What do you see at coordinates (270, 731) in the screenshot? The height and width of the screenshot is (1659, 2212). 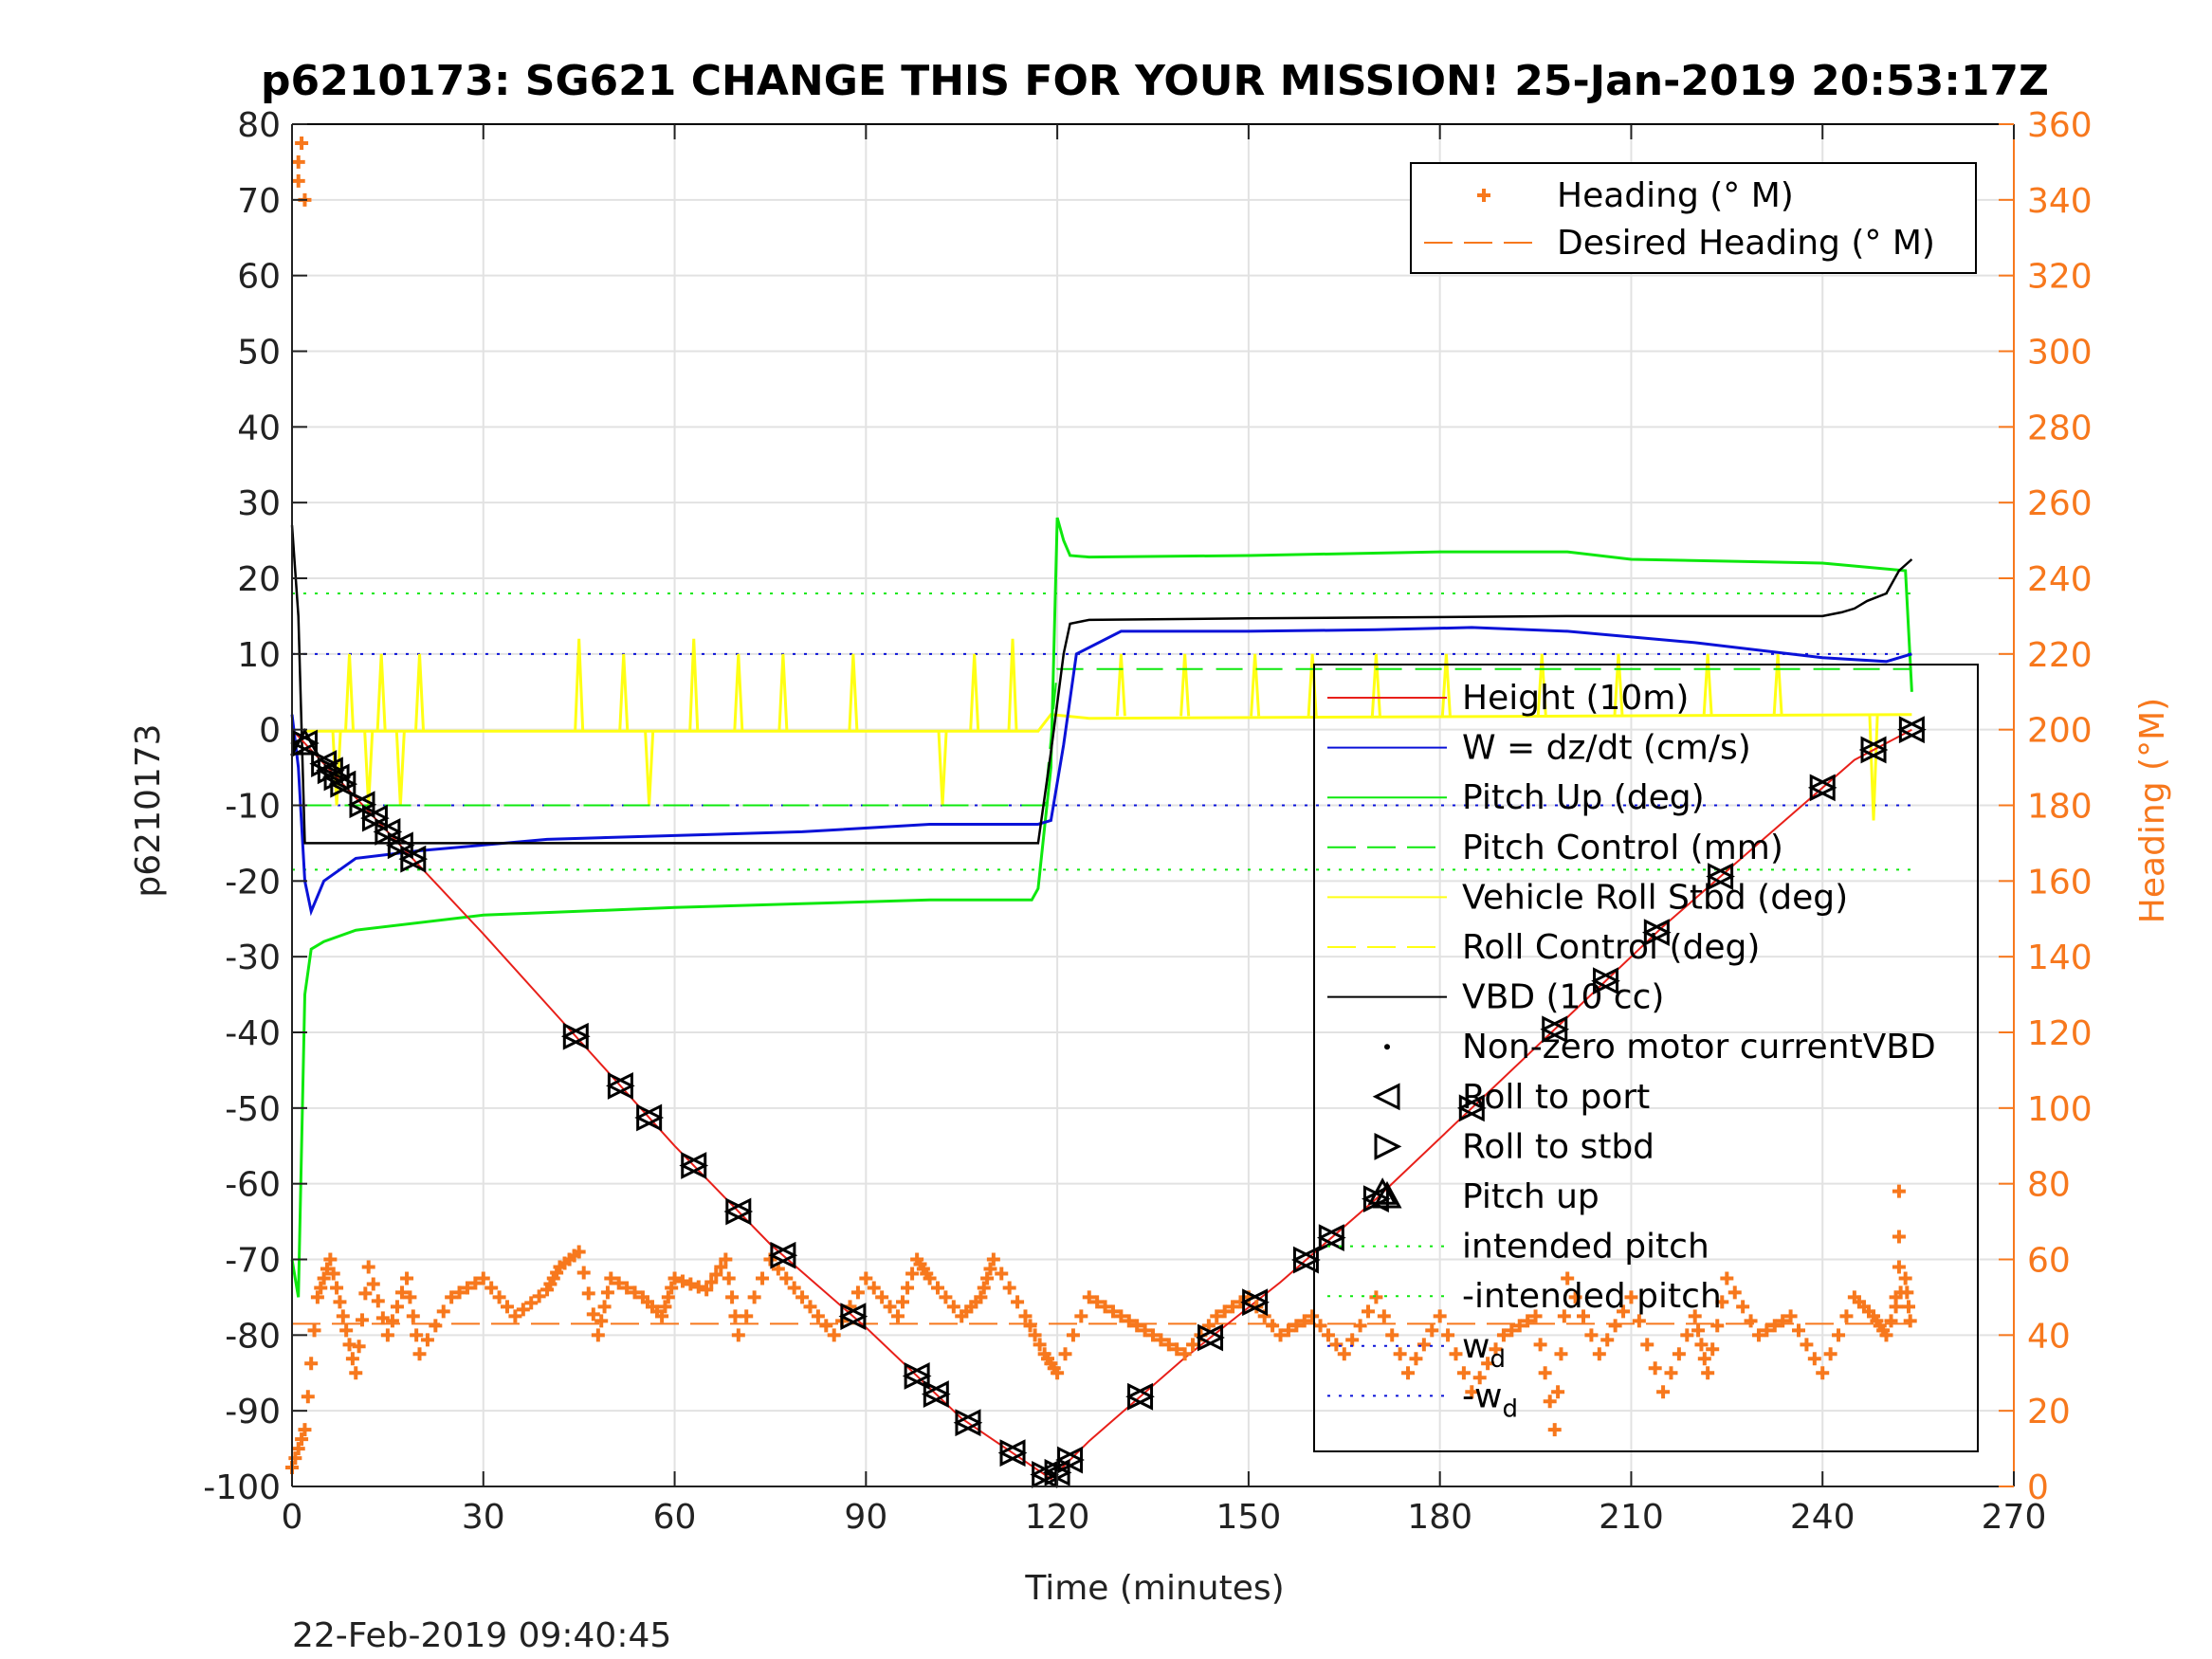 I see `y-tick-label: 0` at bounding box center [270, 731].